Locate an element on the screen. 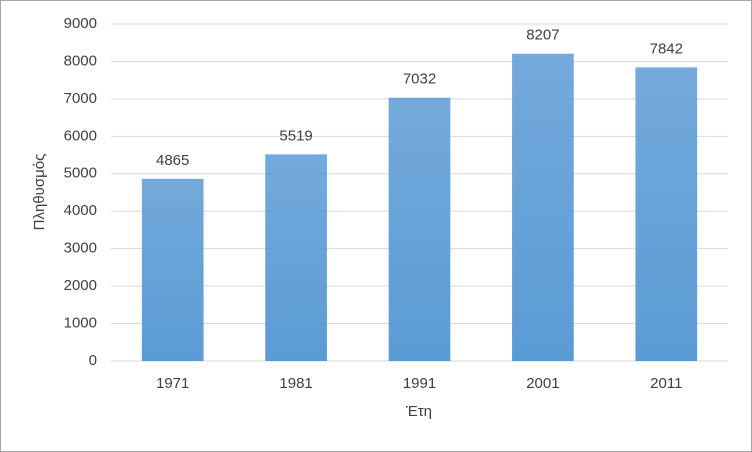 The image size is (752, 452). y-tick-label: 7000 is located at coordinates (80, 98).